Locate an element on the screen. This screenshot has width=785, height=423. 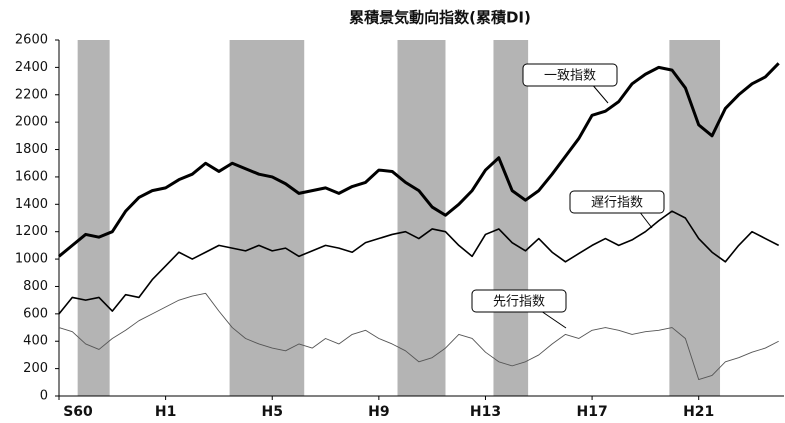
legend-label: 一致指数 is located at coordinates (570, 76).